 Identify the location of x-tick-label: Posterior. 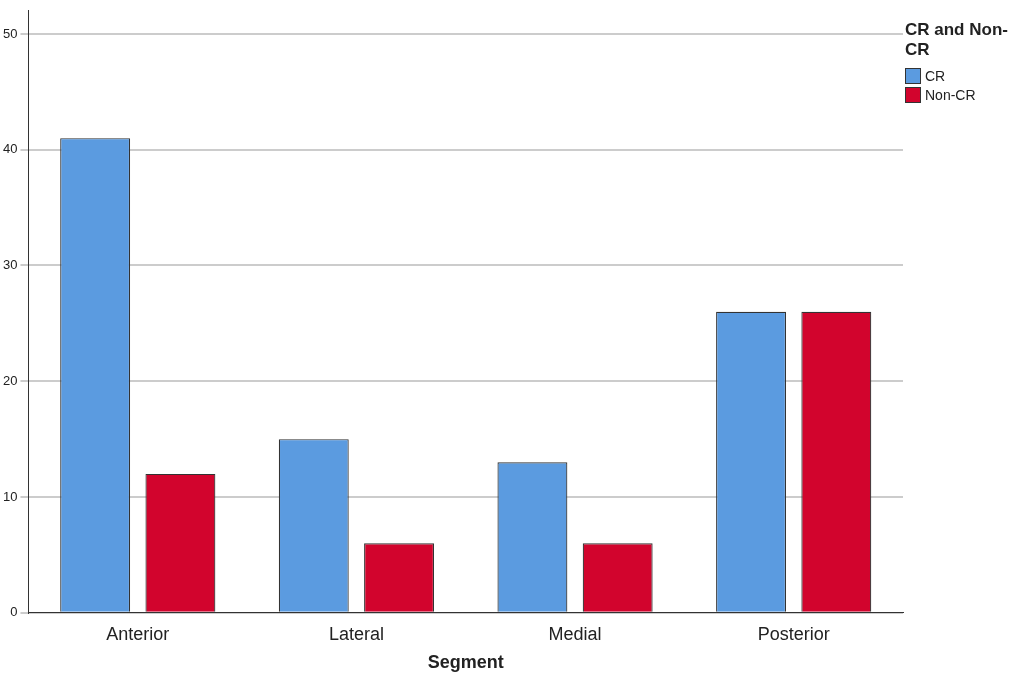
(793, 633).